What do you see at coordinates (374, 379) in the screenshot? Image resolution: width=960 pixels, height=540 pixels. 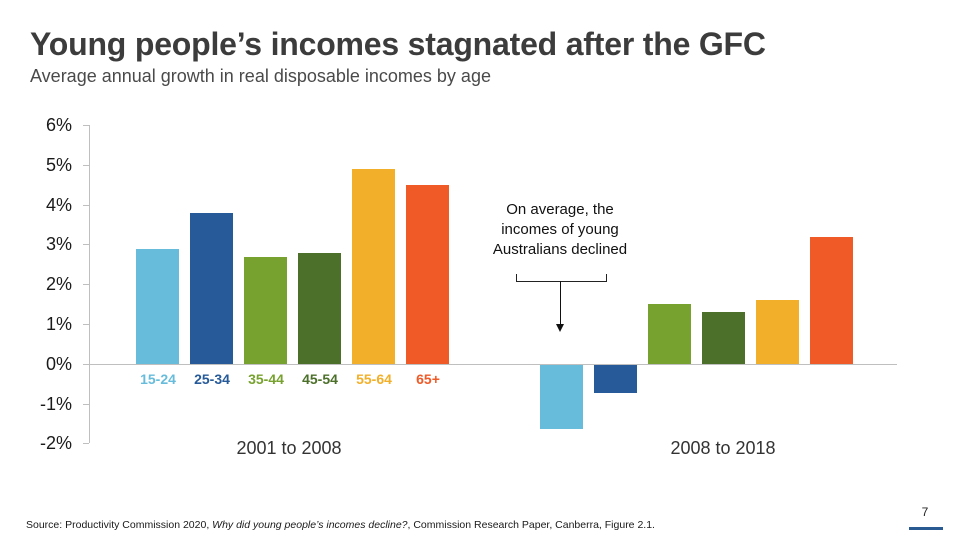 I see `age-label-55-64: 55-64` at bounding box center [374, 379].